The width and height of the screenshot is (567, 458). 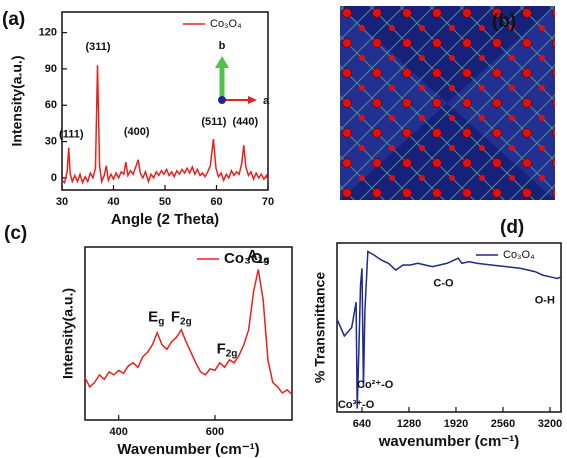 I want to click on annotation-text: (111), so click(x=71, y=134).